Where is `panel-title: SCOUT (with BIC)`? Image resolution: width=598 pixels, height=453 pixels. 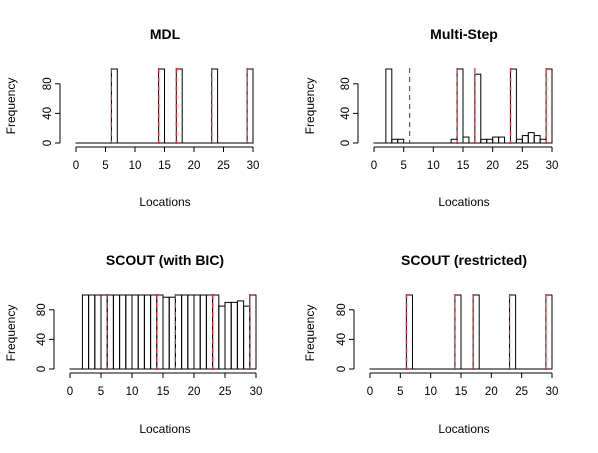
panel-title: SCOUT (with BIC) is located at coordinates (165, 260).